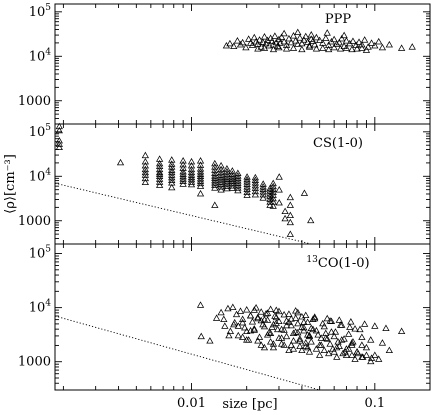  What do you see at coordinates (191, 403) in the screenshot?
I see `x-tick-label: 0.01` at bounding box center [191, 403].